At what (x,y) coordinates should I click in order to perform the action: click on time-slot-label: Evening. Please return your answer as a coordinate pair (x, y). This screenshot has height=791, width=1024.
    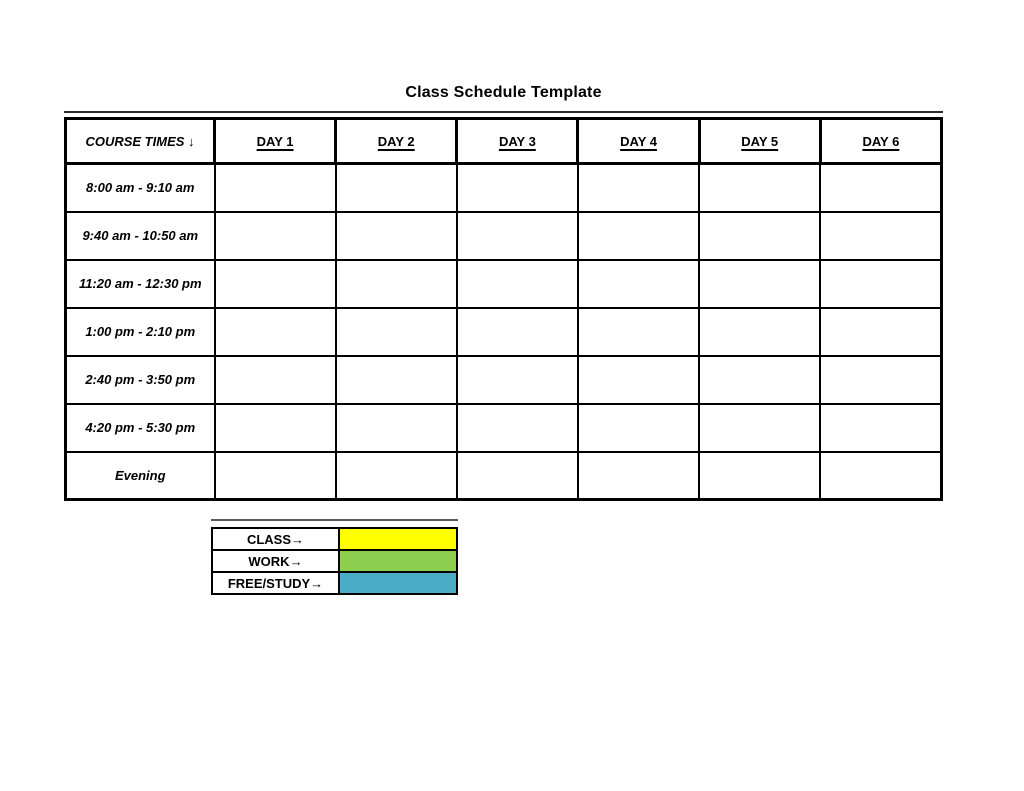
    Looking at the image, I should click on (140, 475).